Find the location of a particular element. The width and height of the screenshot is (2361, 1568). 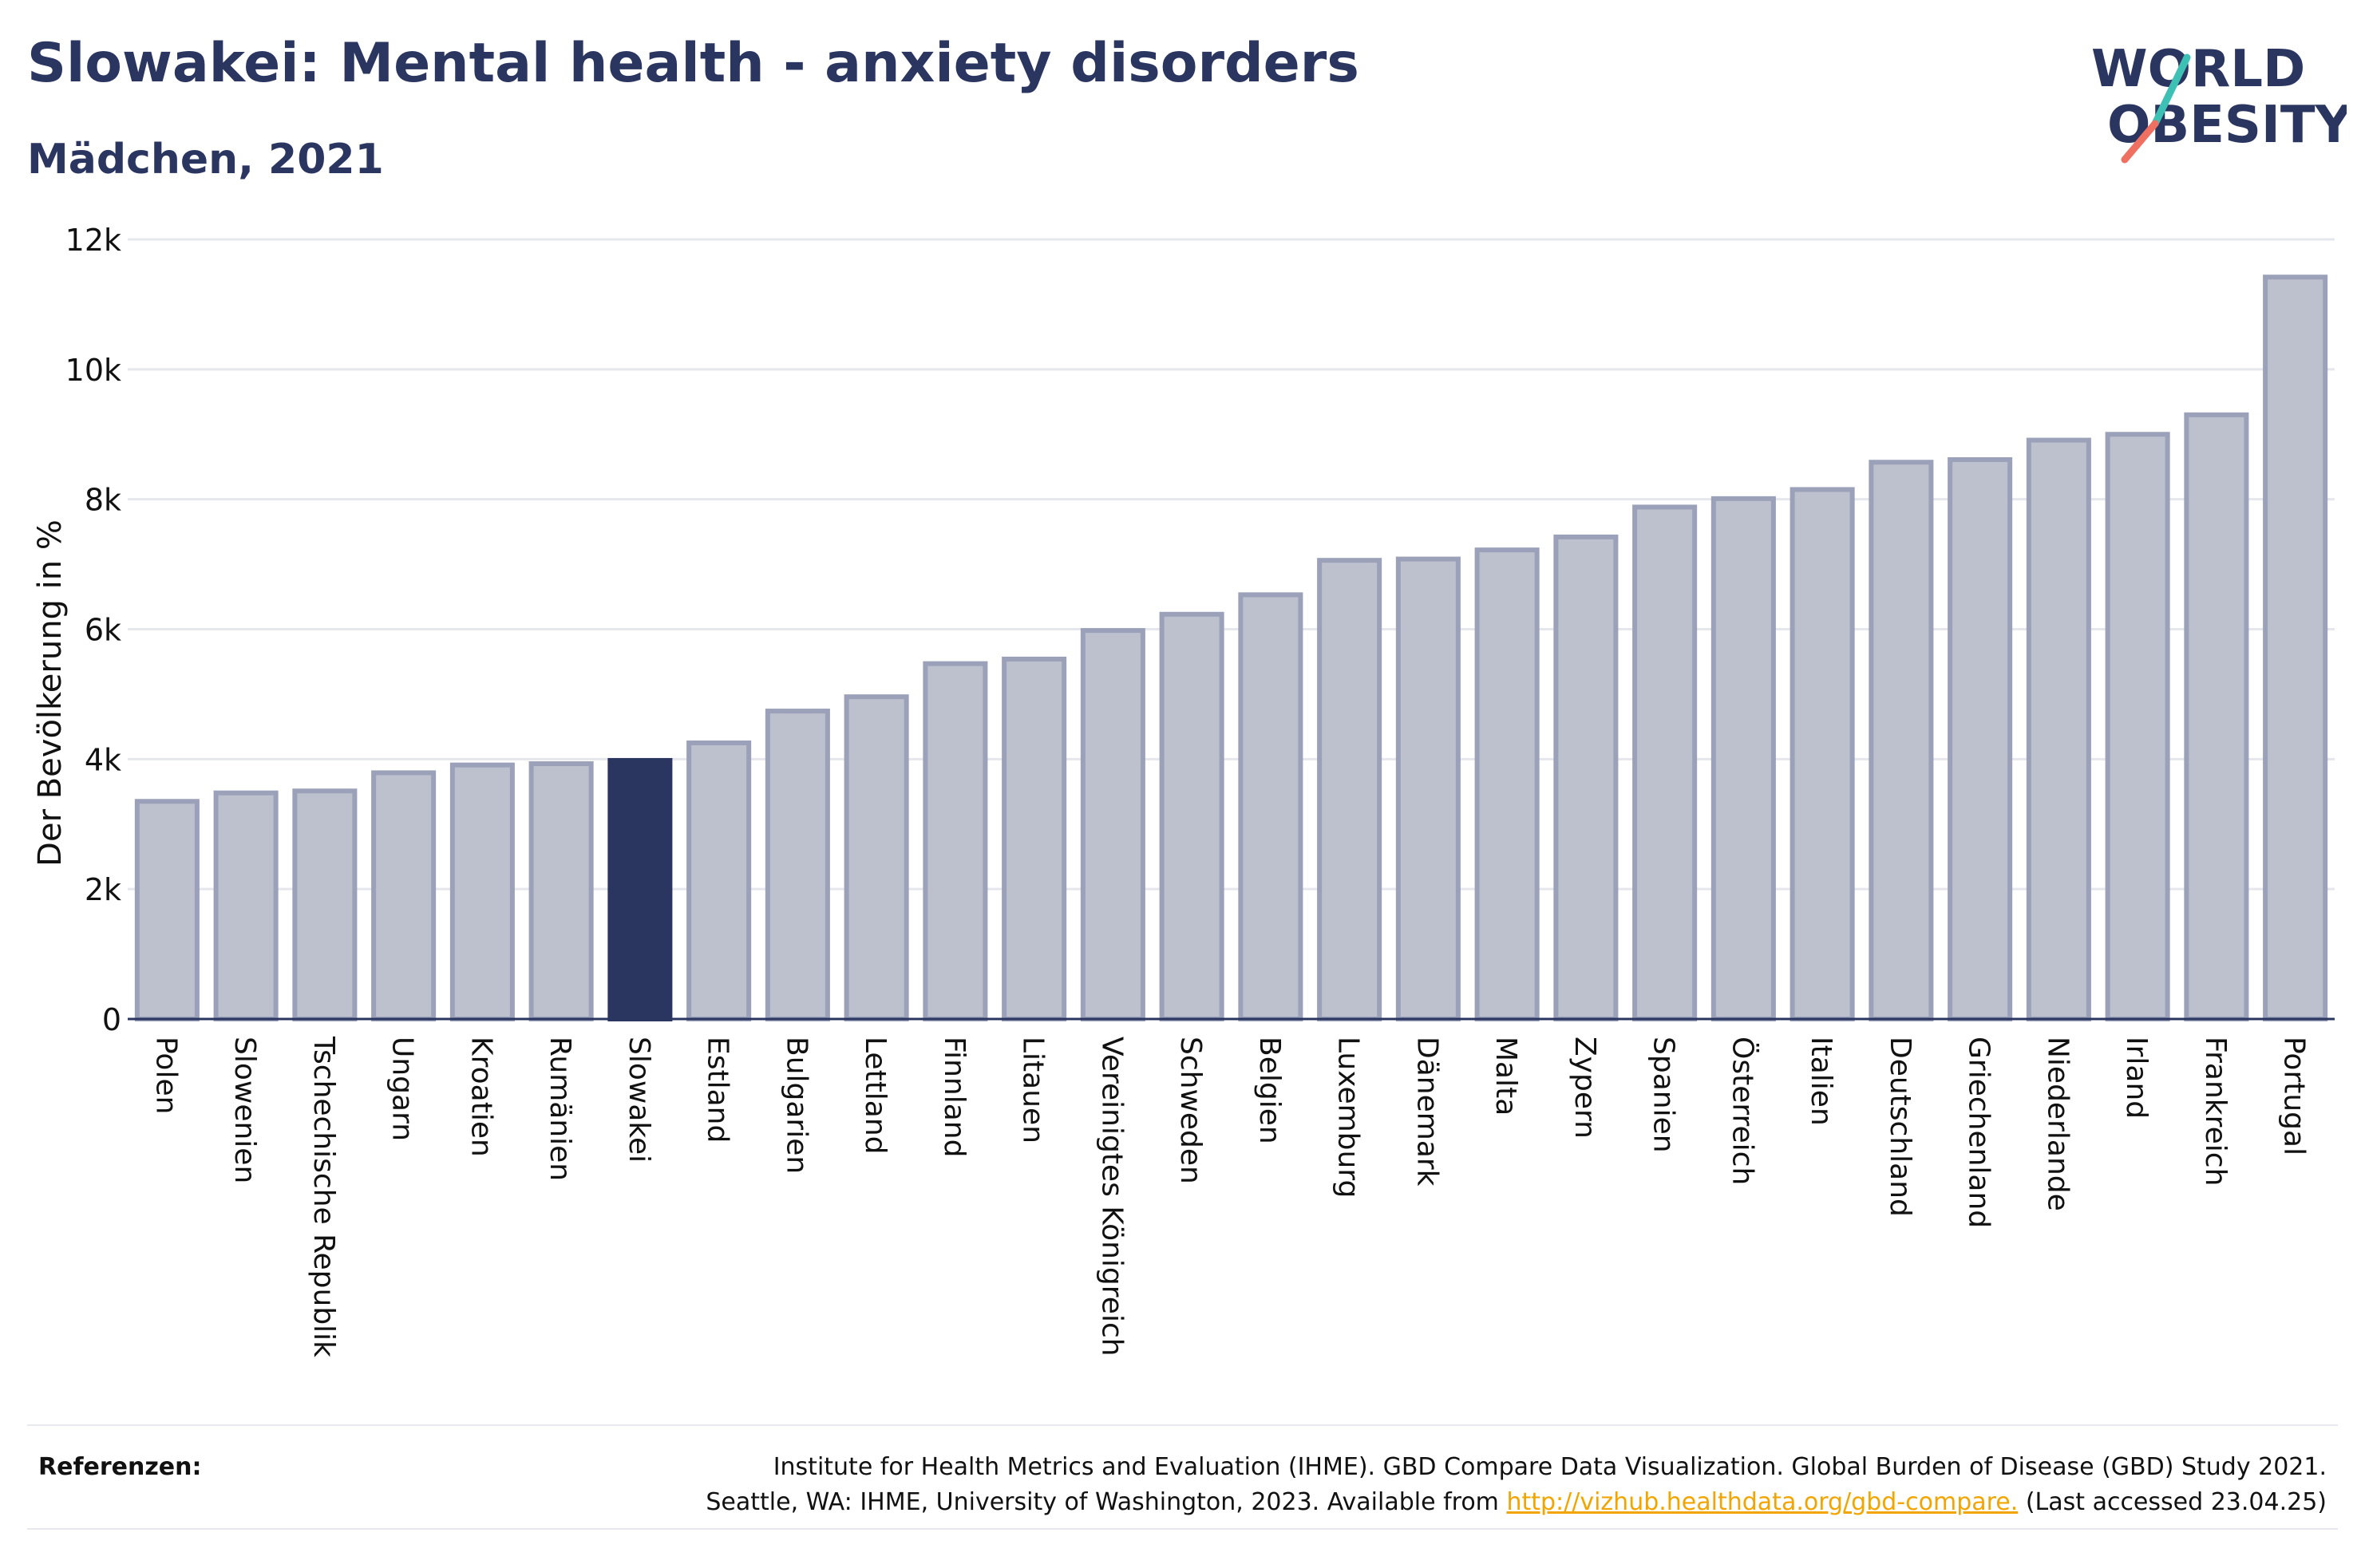

x-tick-label: Belgien is located at coordinates (1269, 1090).